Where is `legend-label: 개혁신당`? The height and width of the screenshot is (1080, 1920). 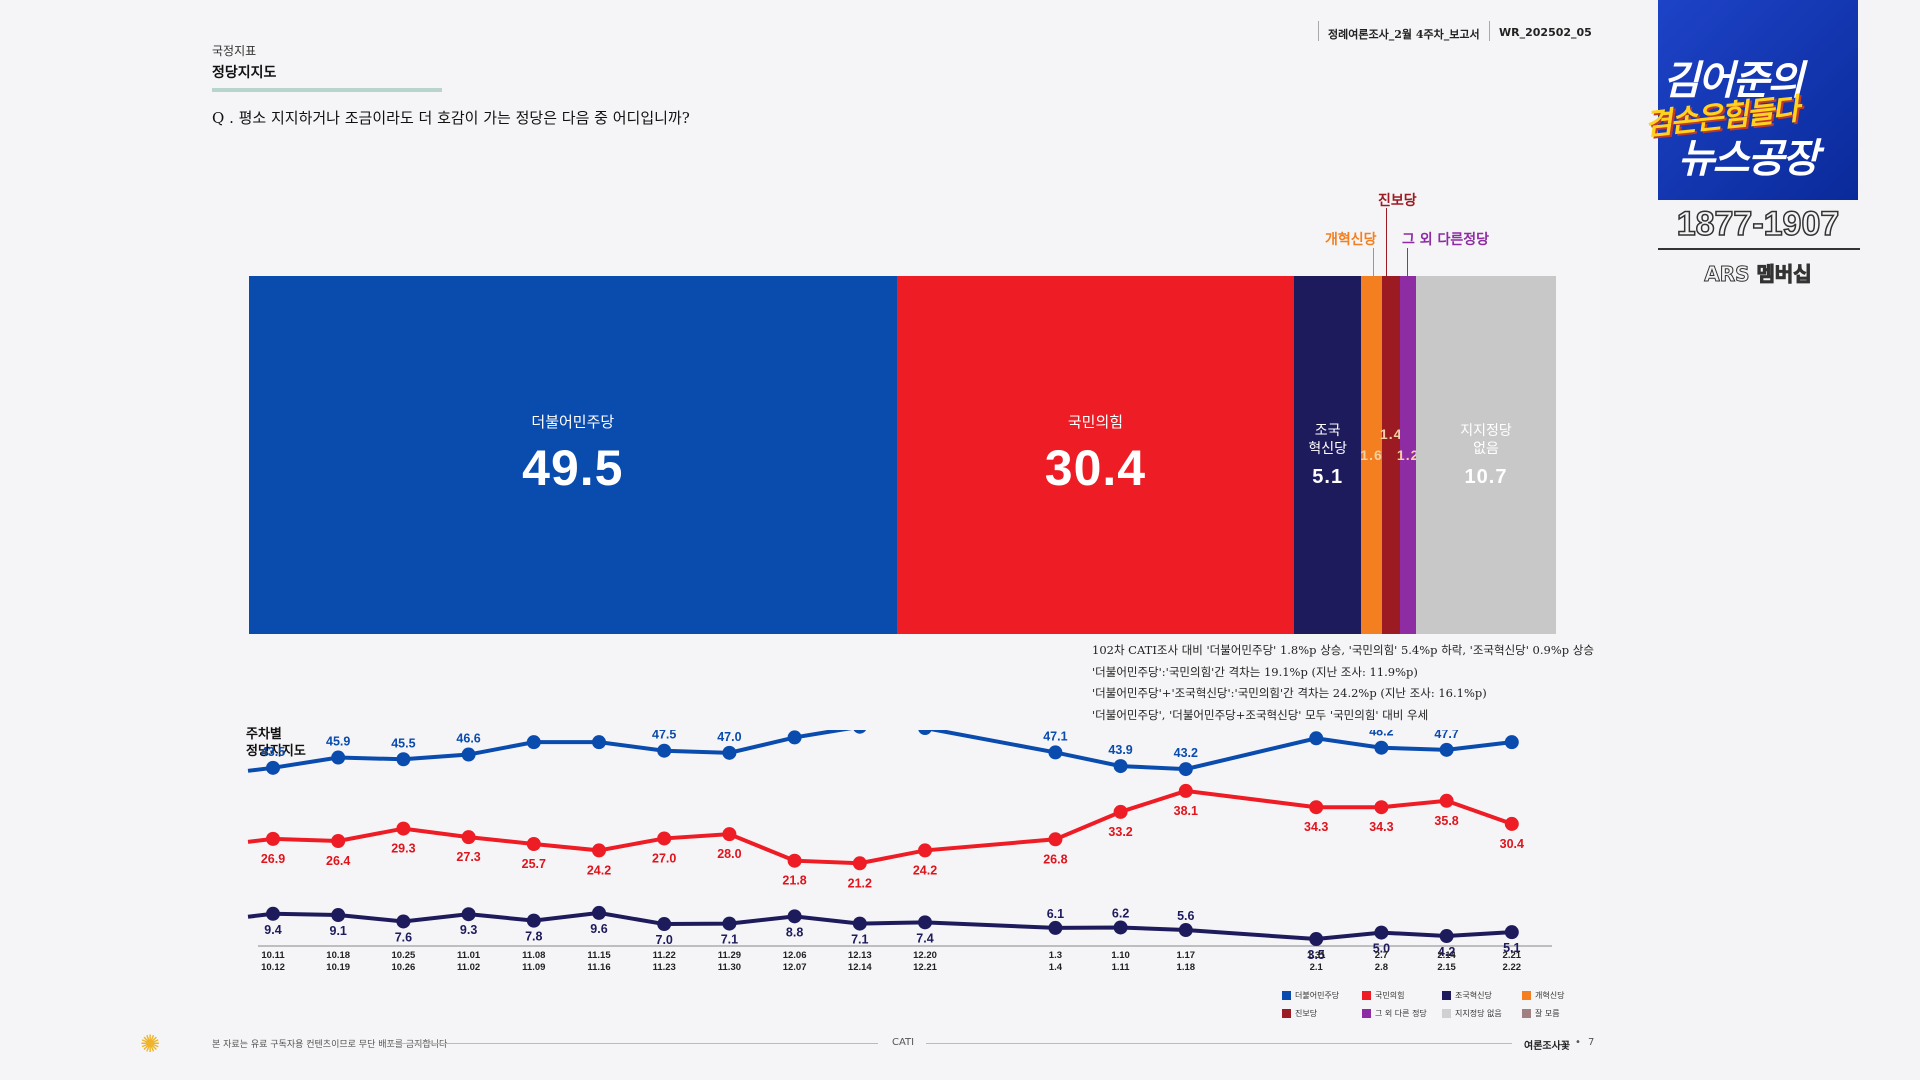
legend-label: 개혁신당 is located at coordinates (1550, 995).